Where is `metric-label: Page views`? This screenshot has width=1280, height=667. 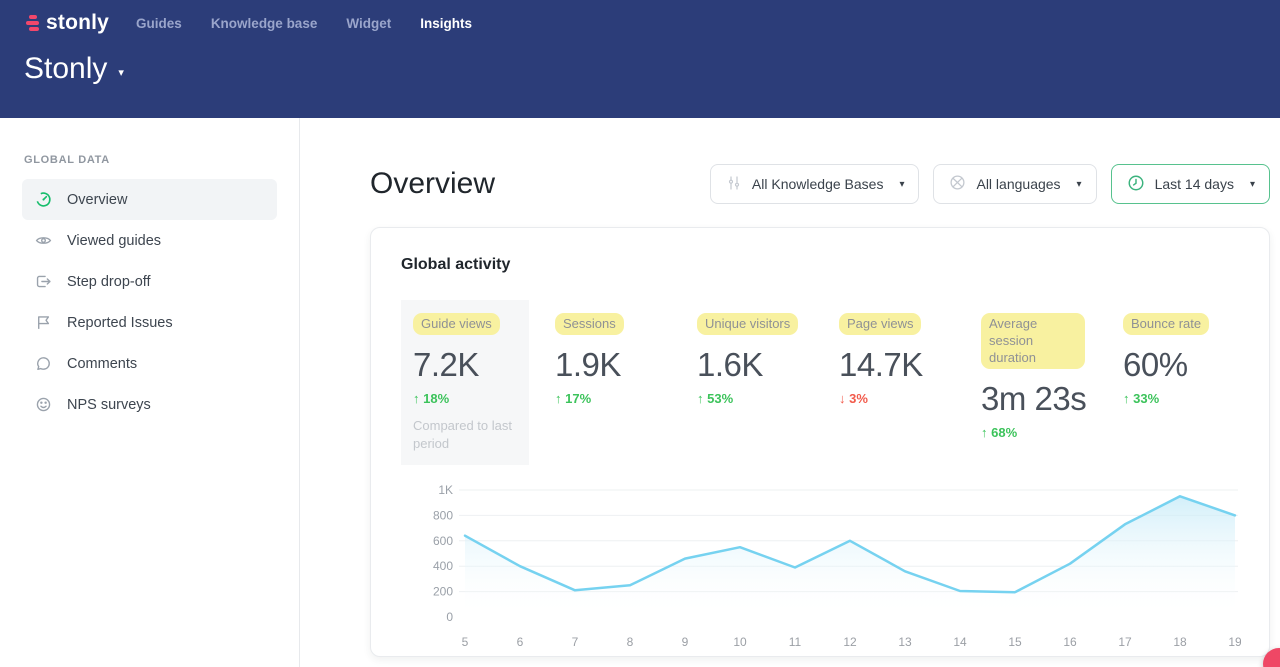
metric-label: Page views is located at coordinates (880, 324).